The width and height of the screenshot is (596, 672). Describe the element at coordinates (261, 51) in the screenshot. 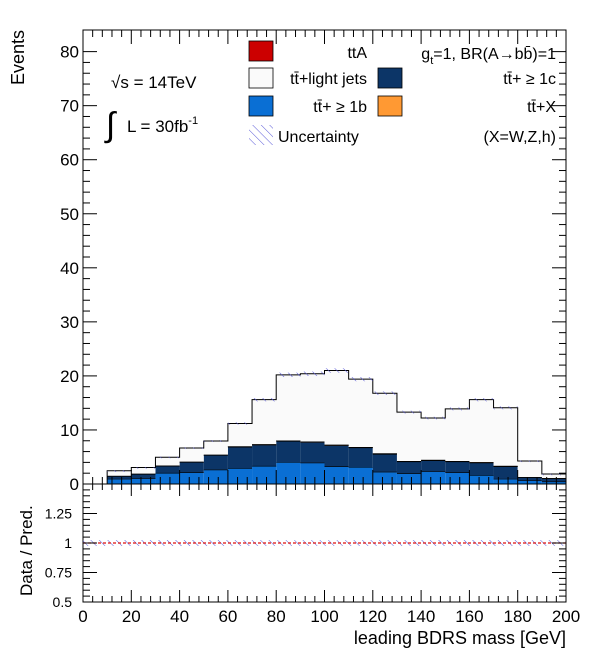

I see `legend-swatch-tta` at that location.